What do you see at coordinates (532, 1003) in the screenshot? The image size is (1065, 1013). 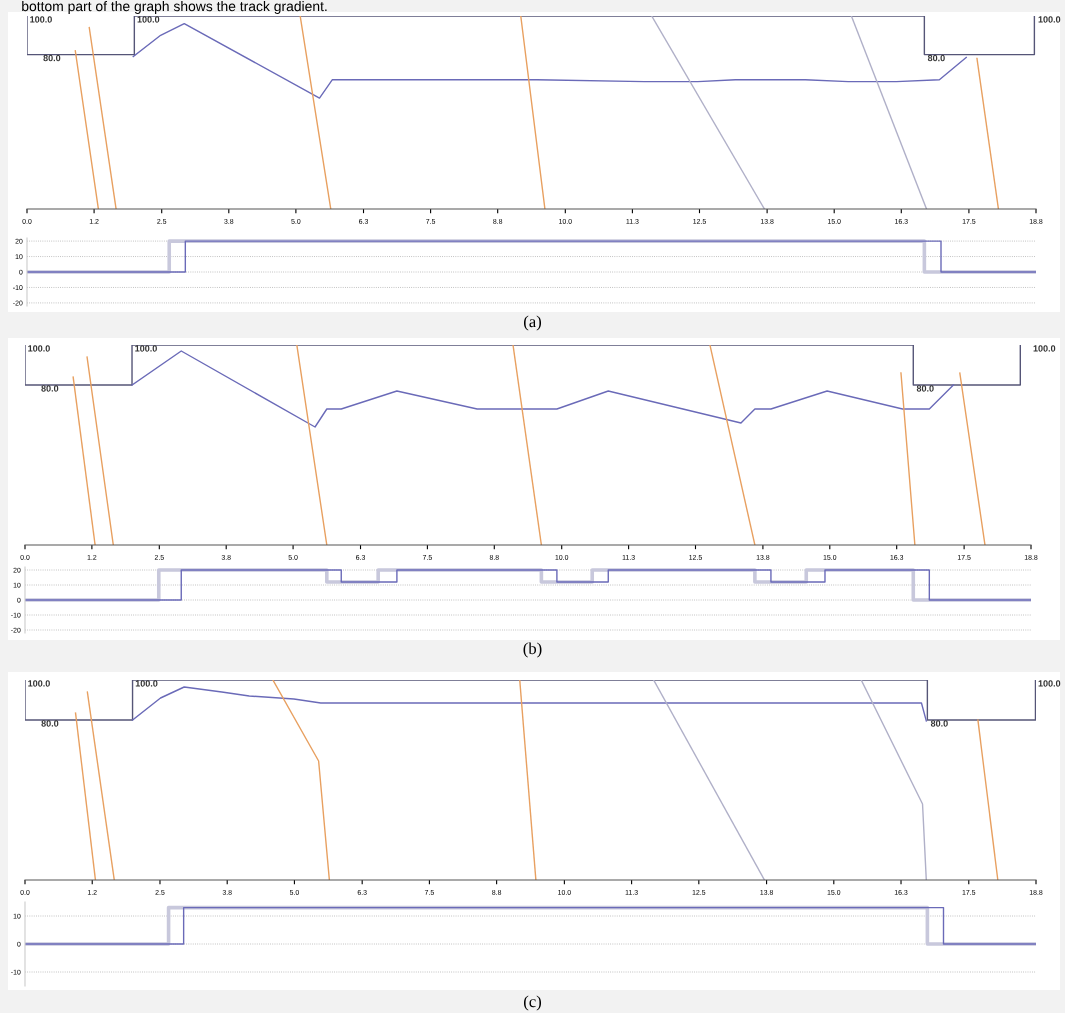 I see `text: (c)` at bounding box center [532, 1003].